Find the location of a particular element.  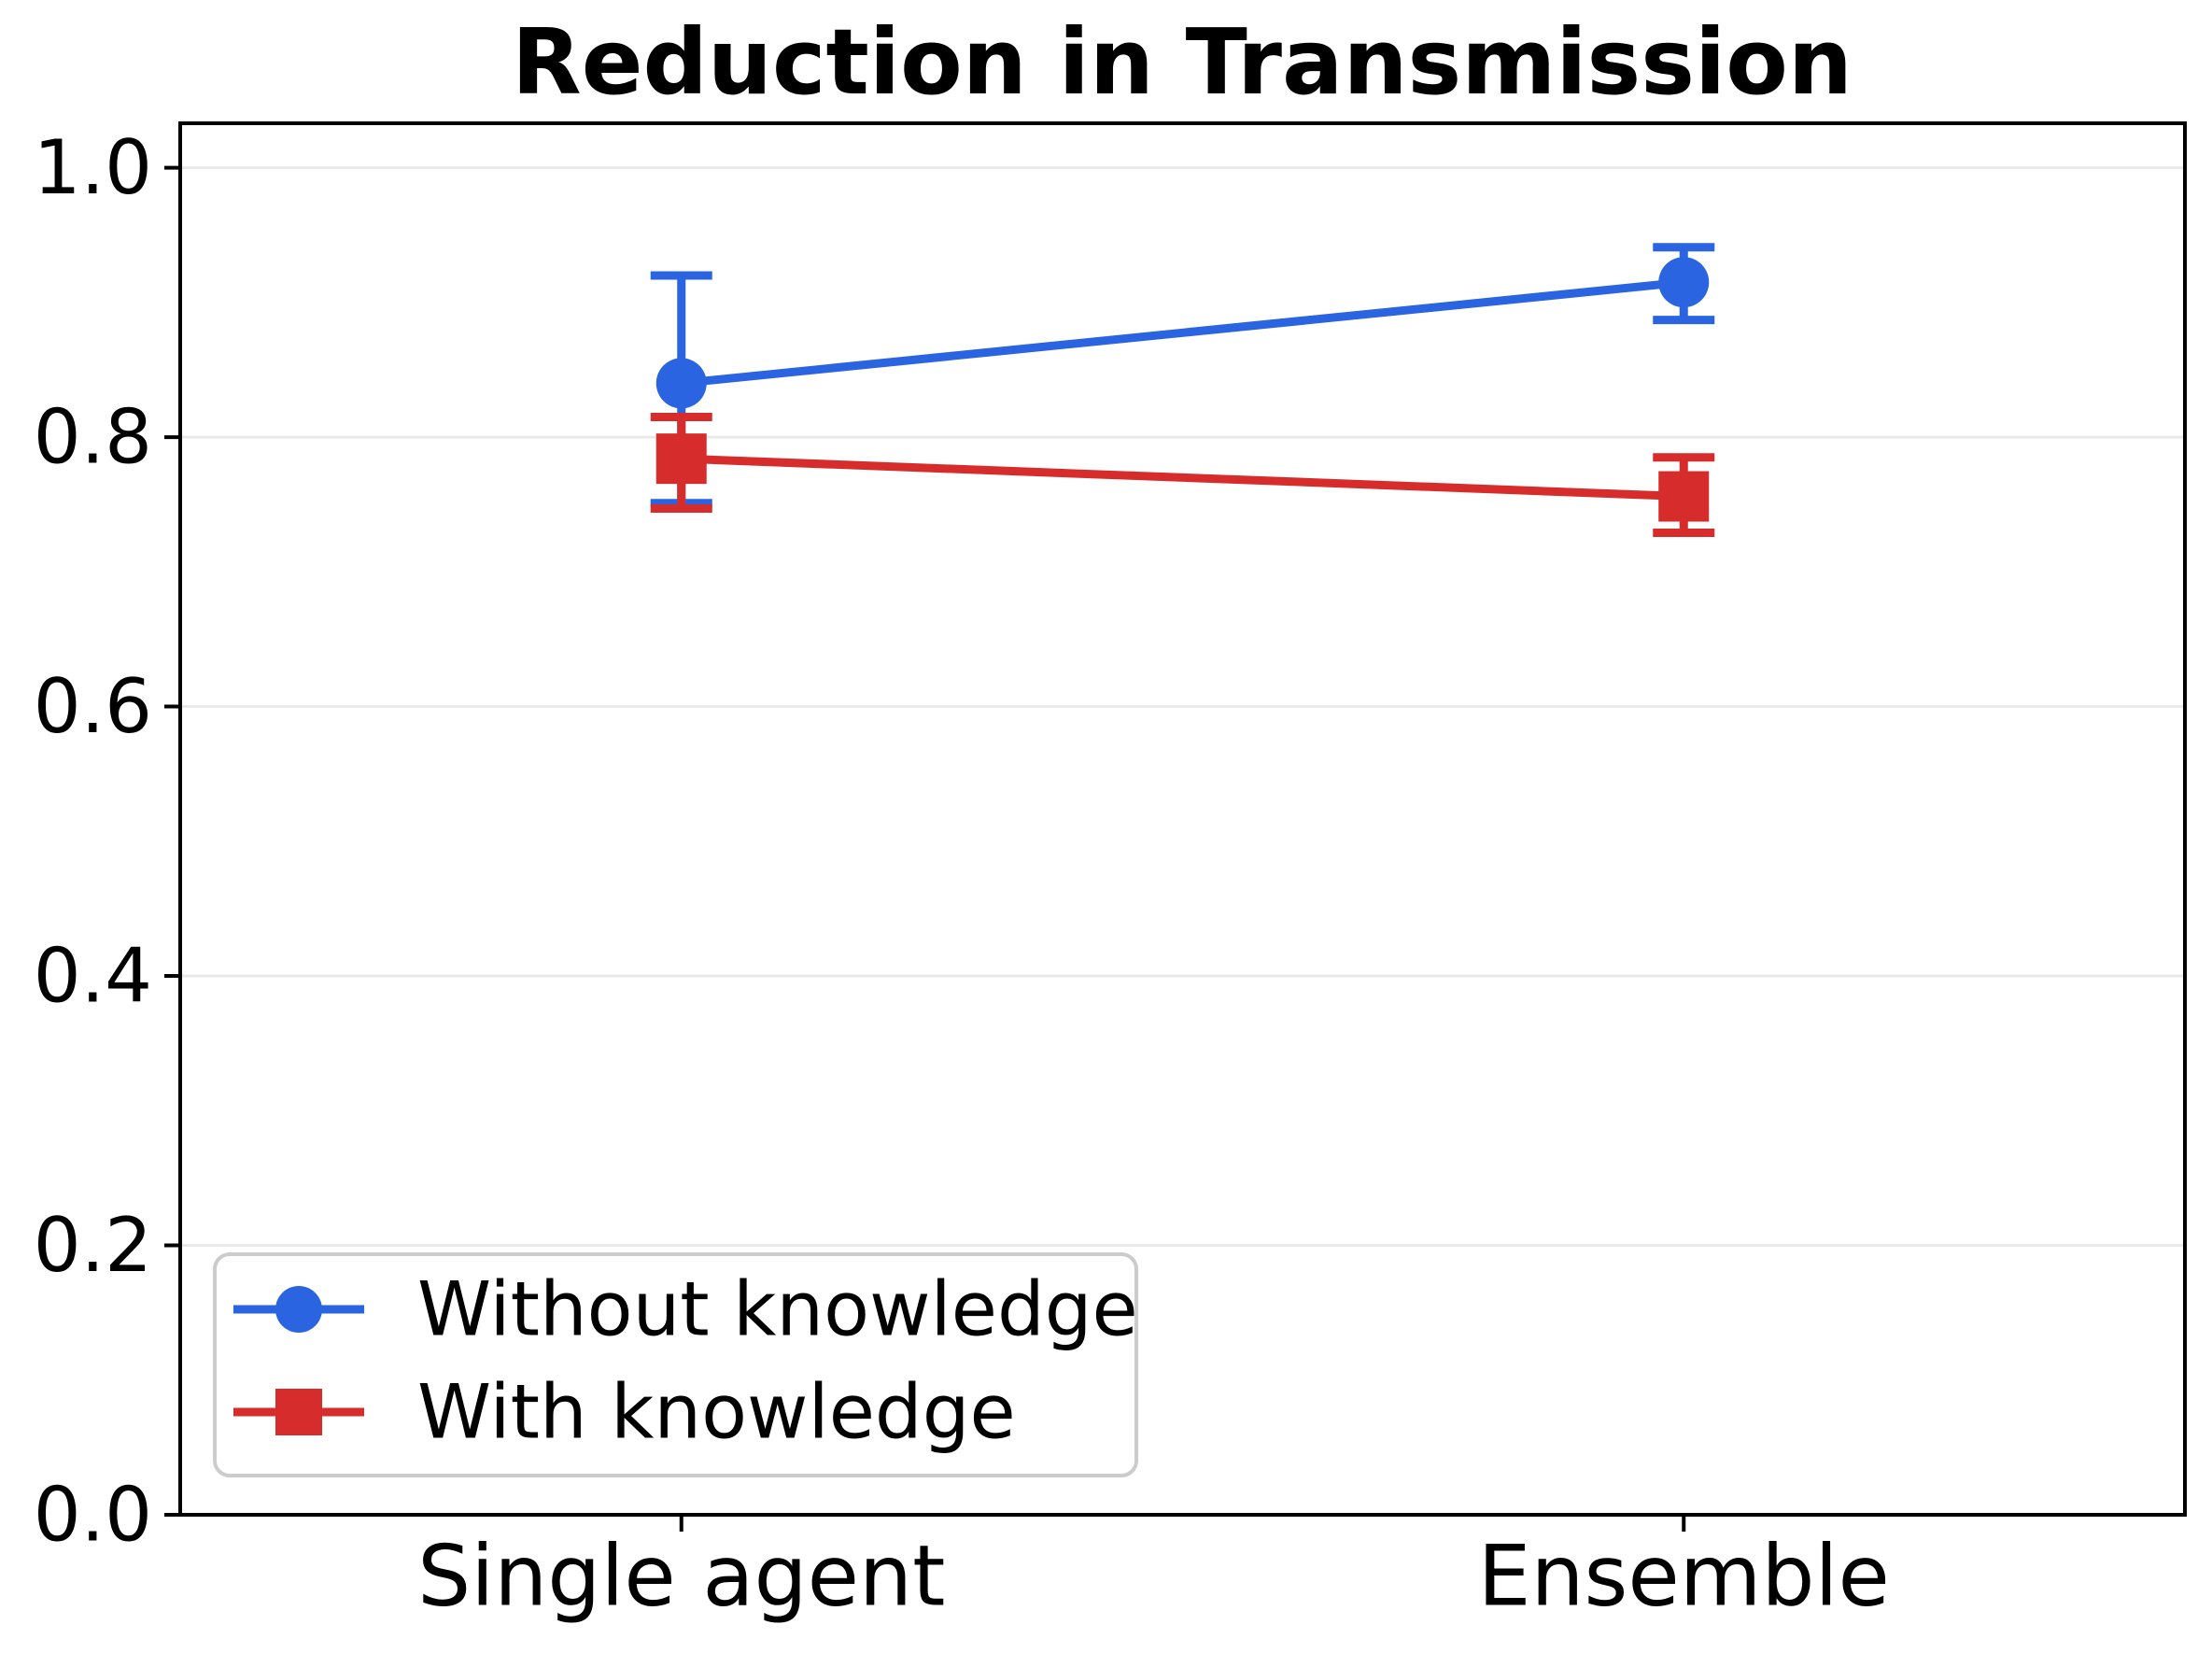

y-tick-label: 0.0 is located at coordinates (93, 1516).